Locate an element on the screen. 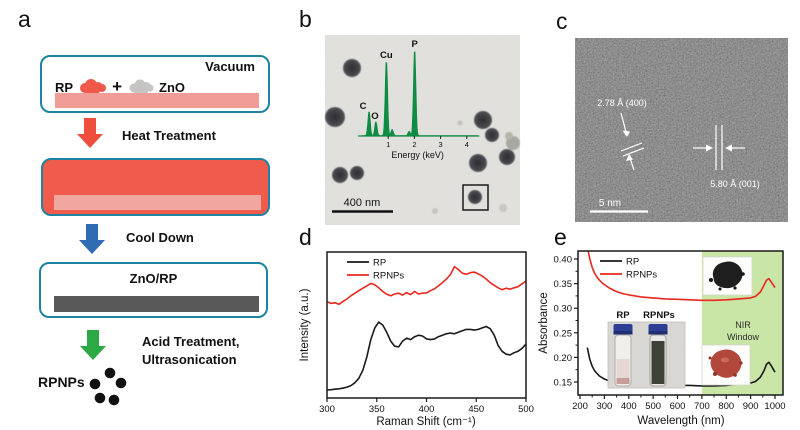 The height and width of the screenshot is (430, 800). tem-scalebar-label: 400 nm is located at coordinates (362, 203).